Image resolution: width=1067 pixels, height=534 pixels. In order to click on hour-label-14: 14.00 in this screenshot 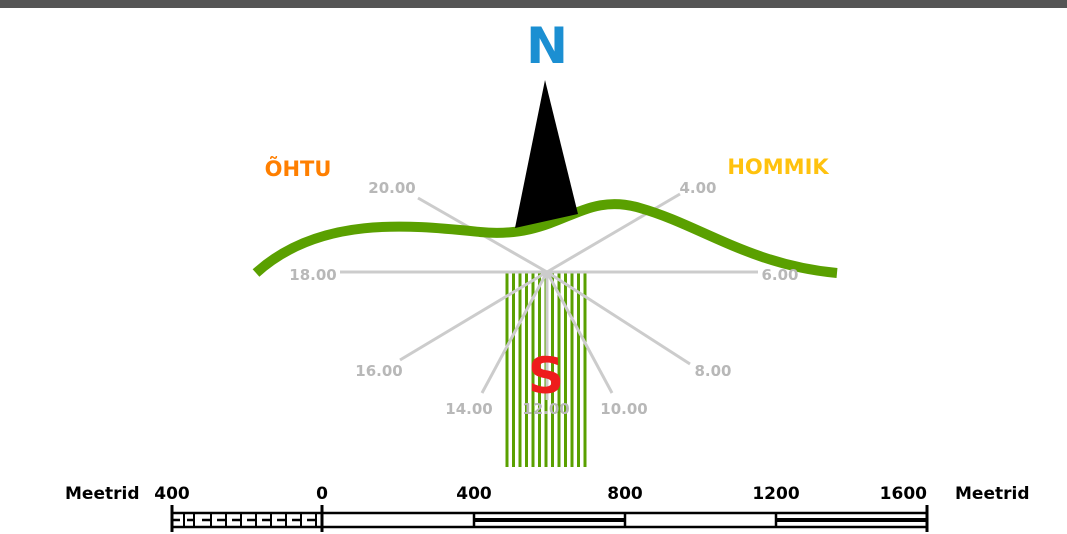, I will do `click(468, 409)`.